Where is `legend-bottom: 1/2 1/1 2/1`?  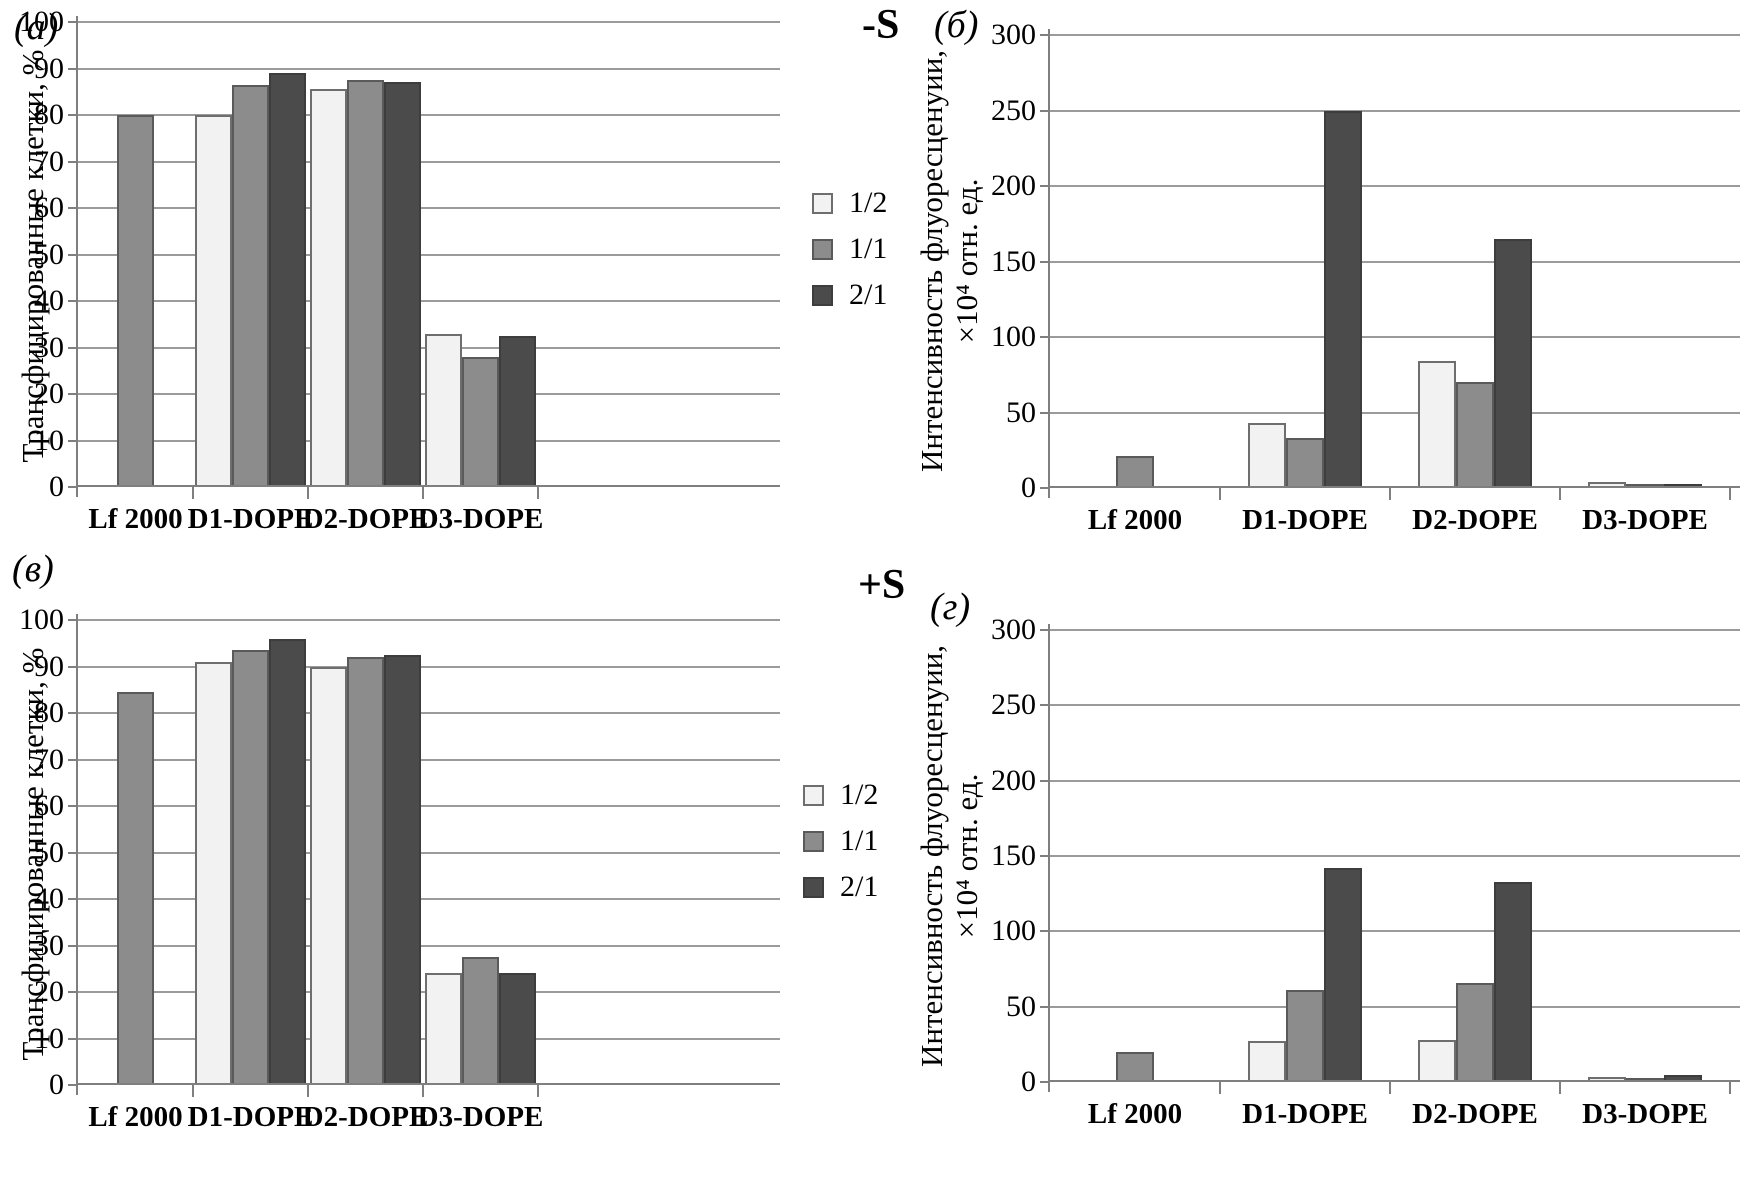
legend-bottom: 1/2 1/1 2/1 is located at coordinates (840, 841).